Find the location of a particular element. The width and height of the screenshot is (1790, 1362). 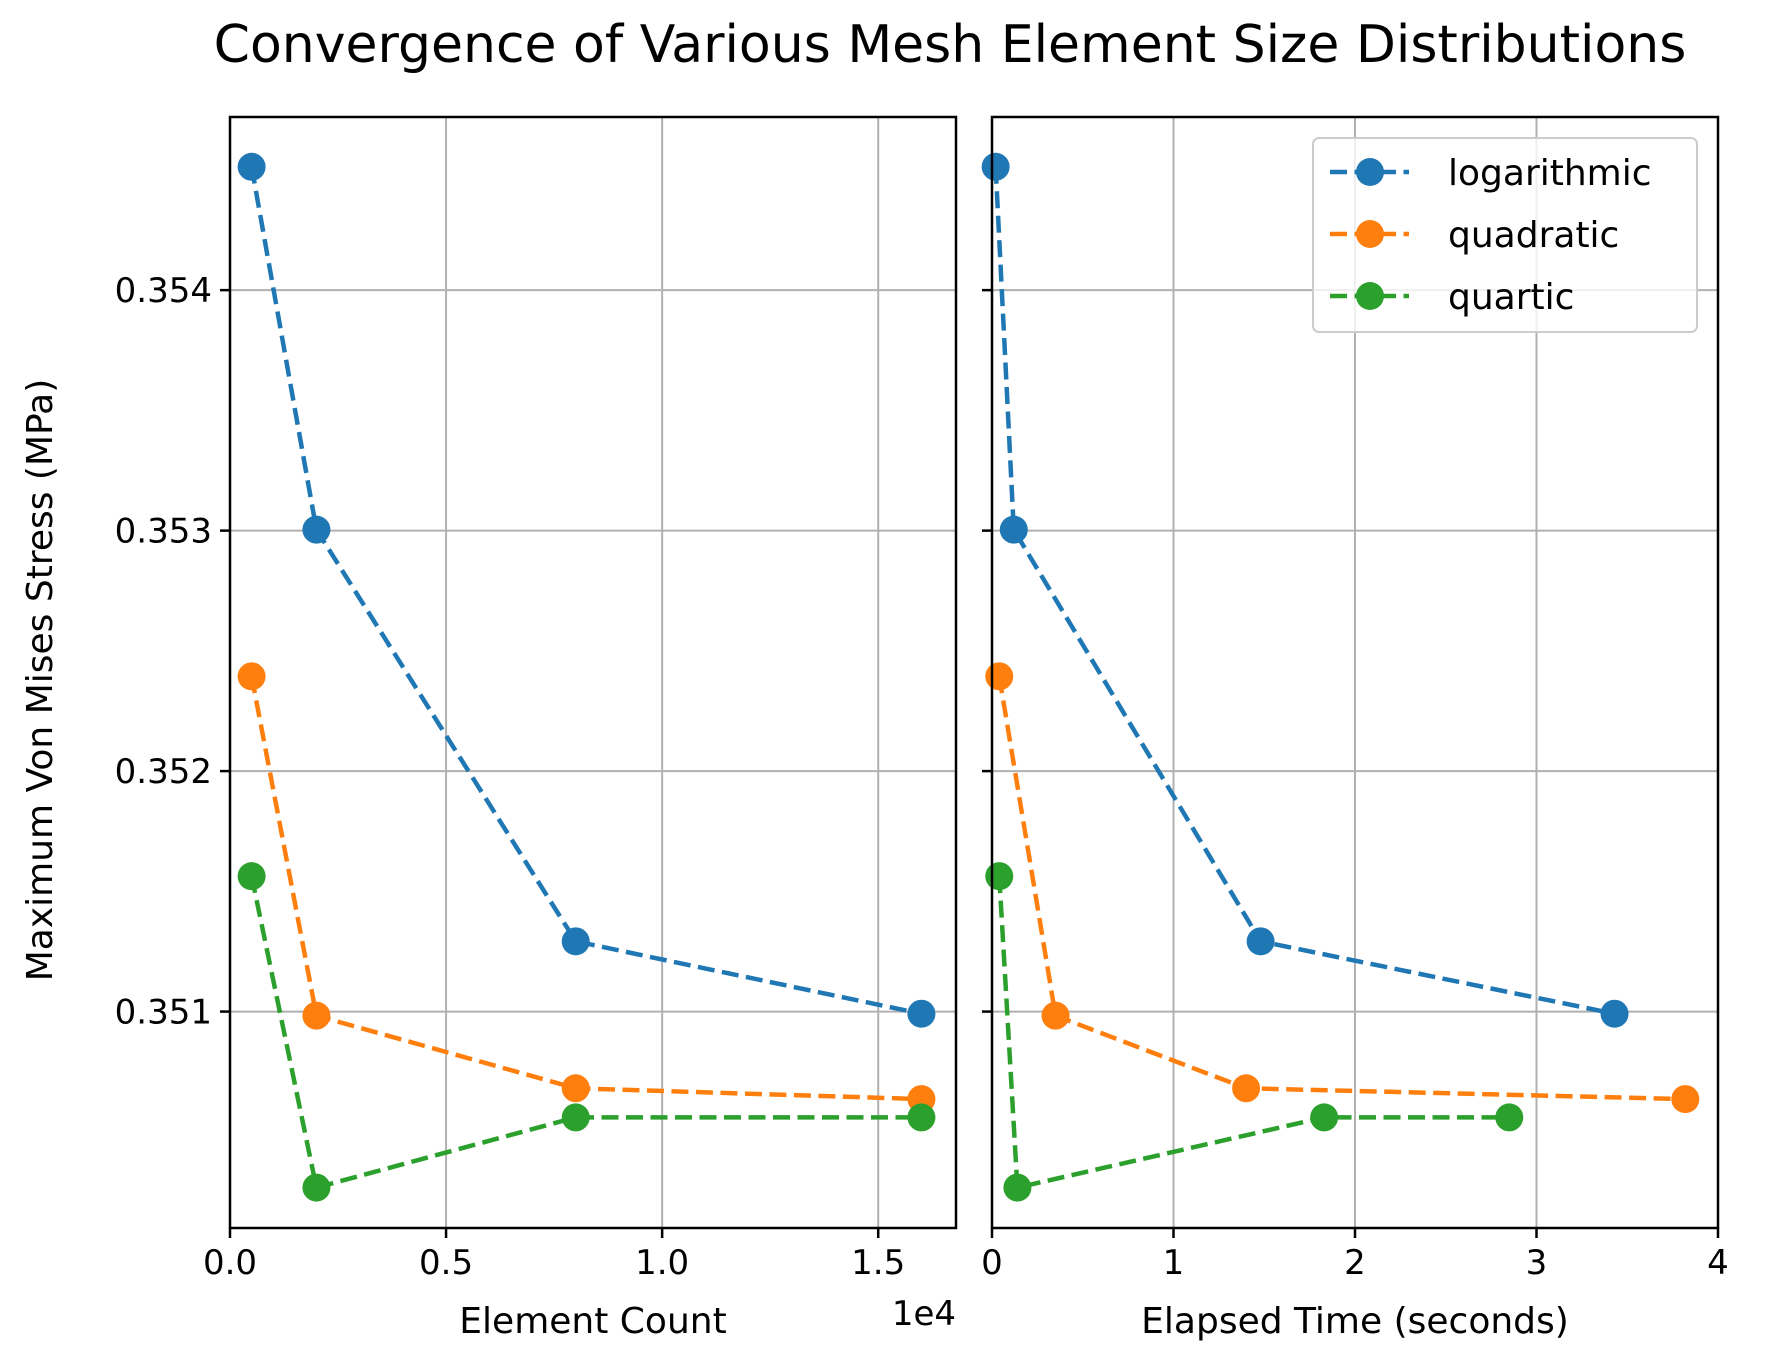

legend-marker-quadratic is located at coordinates (1370, 234).